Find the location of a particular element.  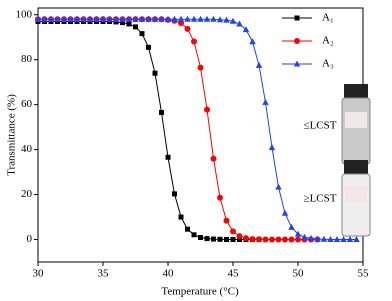

x-axis-label: Temperature (°C) is located at coordinates (200, 292).